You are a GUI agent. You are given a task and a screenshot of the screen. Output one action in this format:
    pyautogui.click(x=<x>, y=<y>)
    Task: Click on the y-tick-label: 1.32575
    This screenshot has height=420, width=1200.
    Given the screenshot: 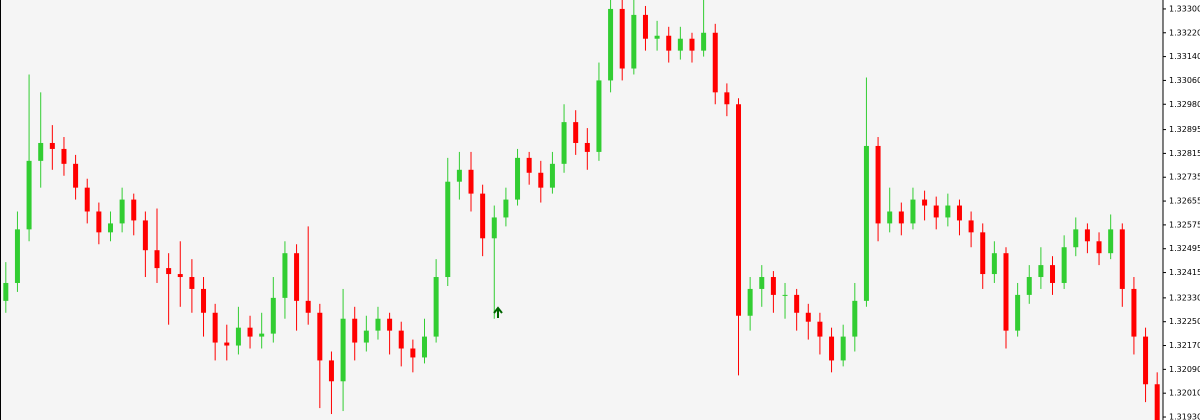 What is the action you would take?
    pyautogui.click(x=1184, y=224)
    